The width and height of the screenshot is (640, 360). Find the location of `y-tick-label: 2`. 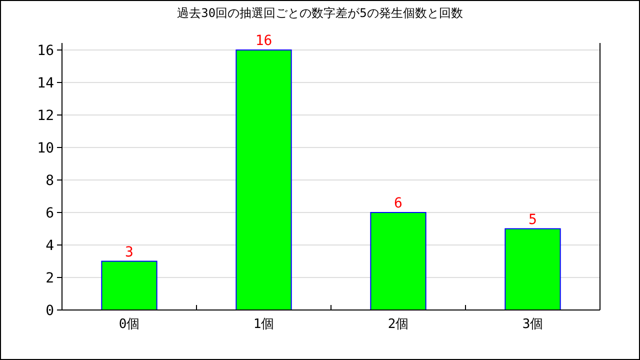

y-tick-label: 2 is located at coordinates (50, 278).